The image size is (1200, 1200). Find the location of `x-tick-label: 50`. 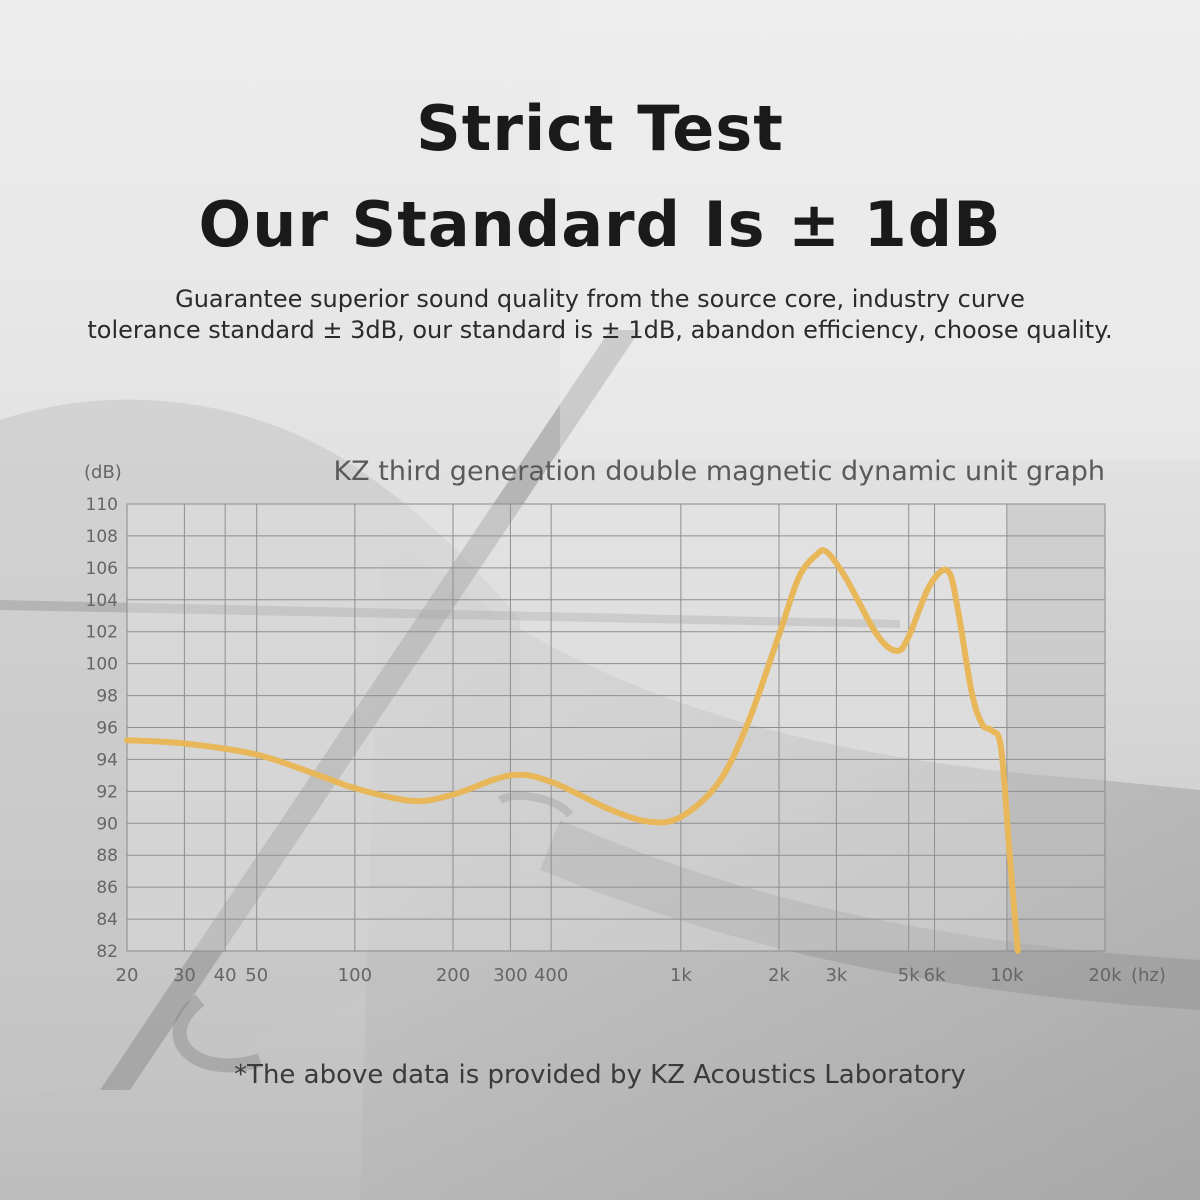

x-tick-label: 50 is located at coordinates (256, 975).